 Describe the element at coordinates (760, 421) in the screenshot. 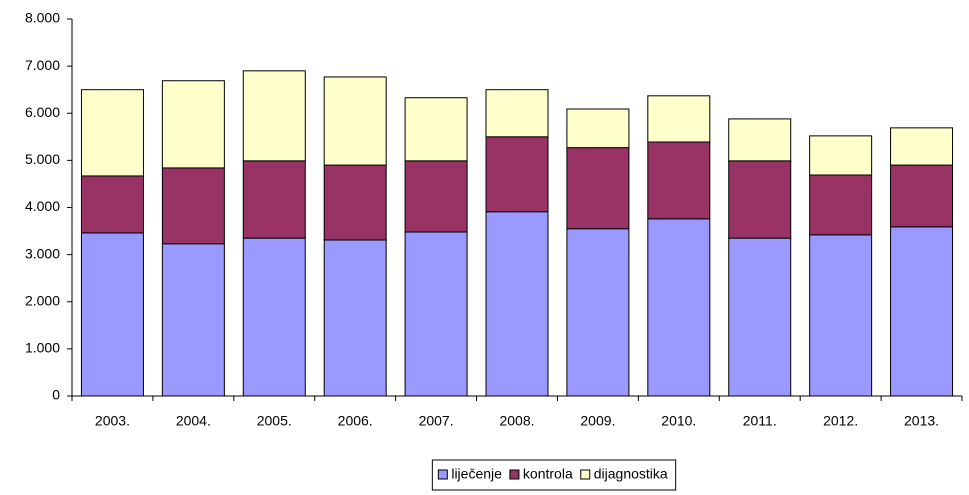

I see `x-tick-label: 2011.` at that location.